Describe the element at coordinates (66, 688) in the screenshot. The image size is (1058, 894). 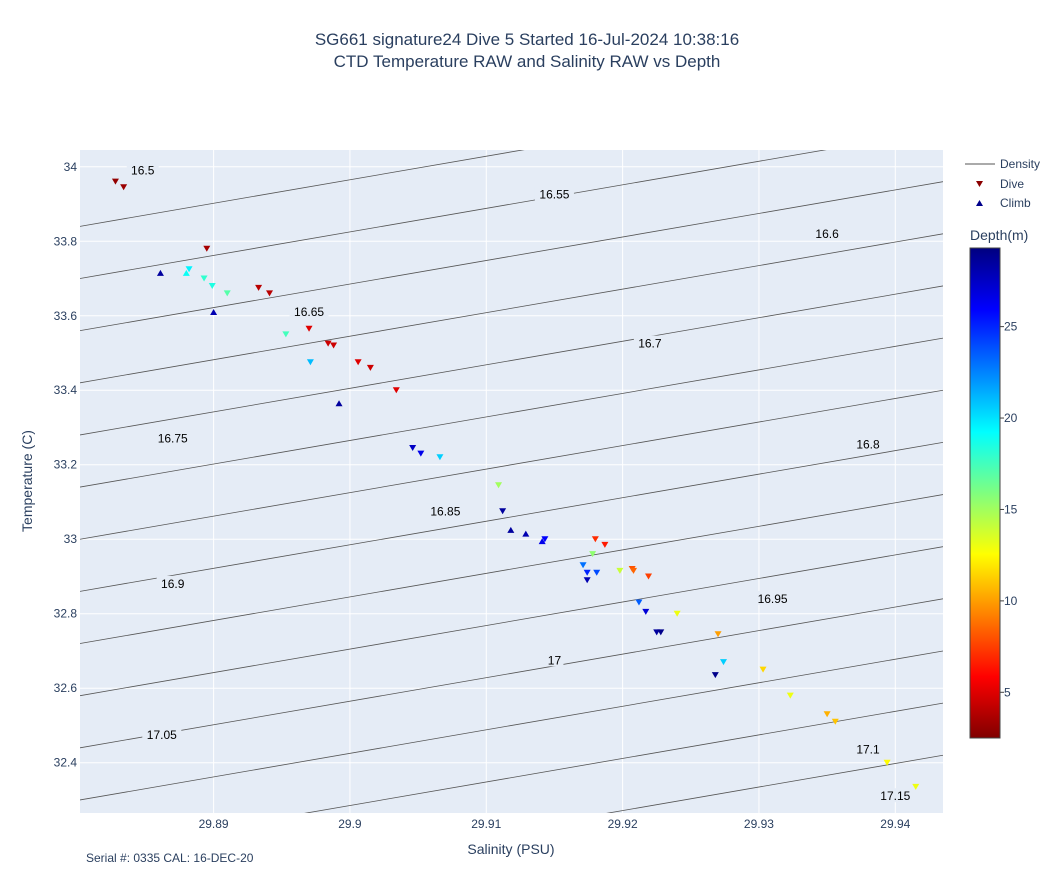
I see `y-tick-label: 32.6` at that location.